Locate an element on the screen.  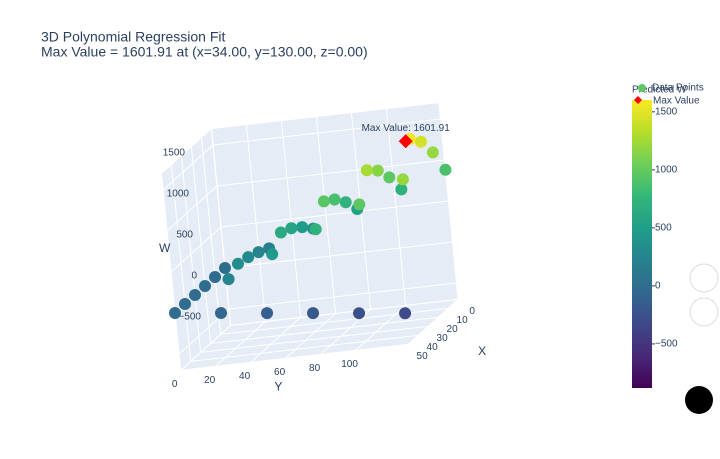
x-tick-label: 0 is located at coordinates (472, 311).